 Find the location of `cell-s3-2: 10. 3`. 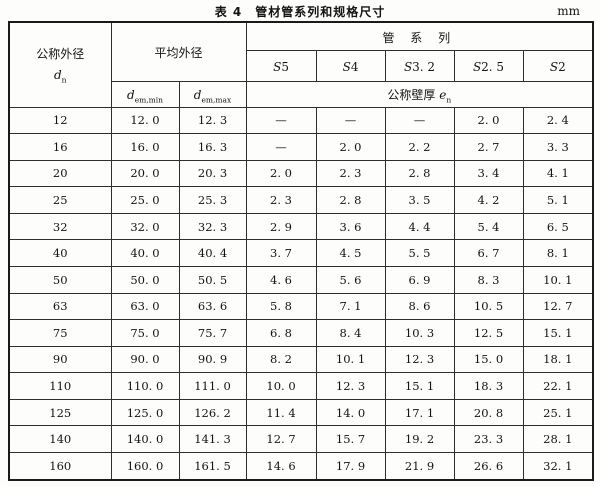

cell-s3-2: 10. 3 is located at coordinates (419, 333).